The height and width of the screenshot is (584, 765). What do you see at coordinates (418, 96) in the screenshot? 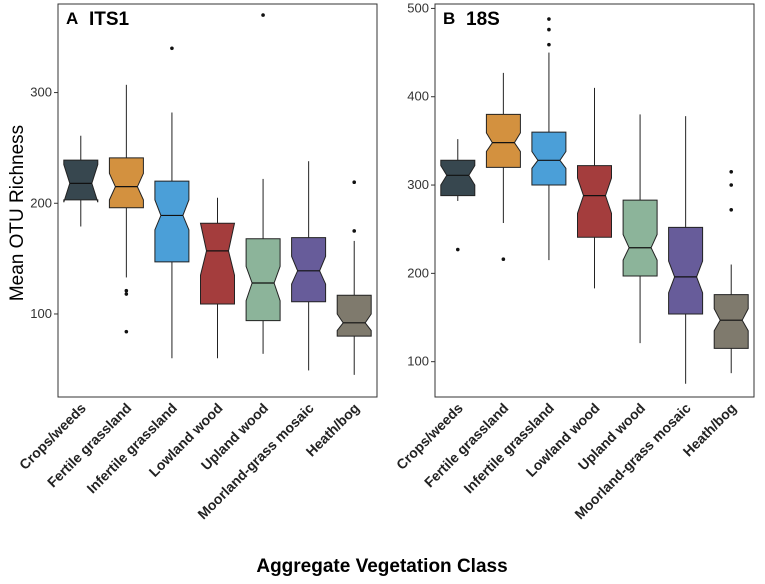
I see `y-tick-label: 400` at bounding box center [418, 96].